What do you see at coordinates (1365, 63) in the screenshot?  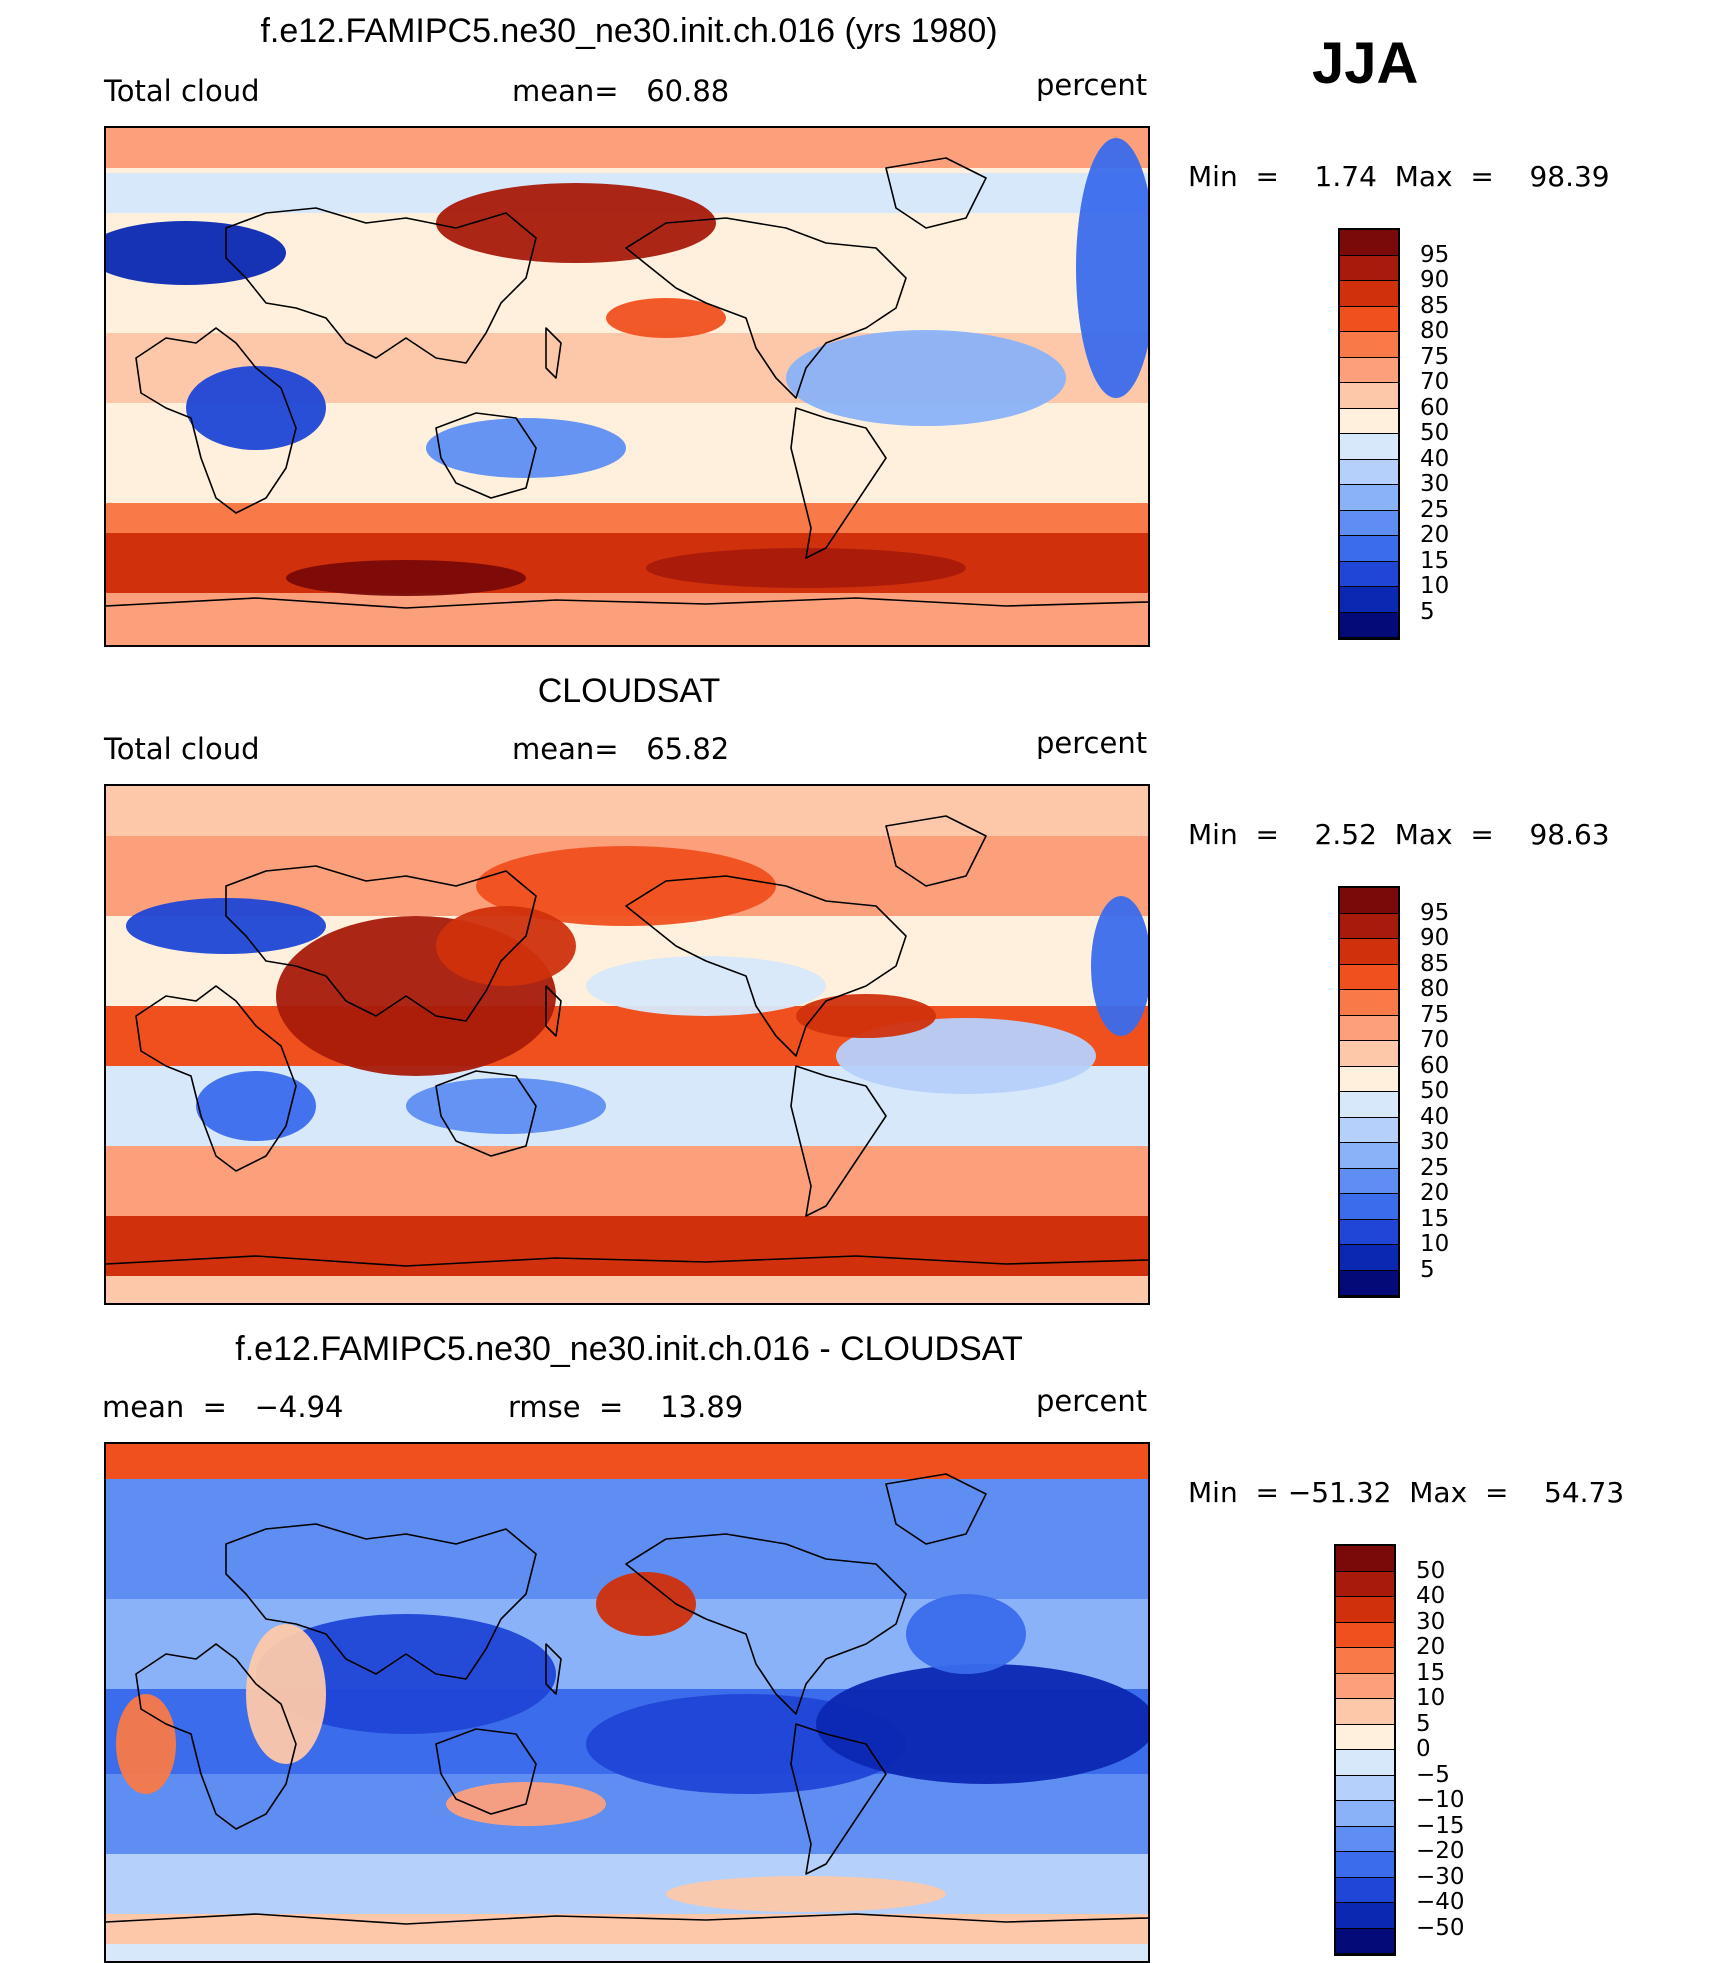 I see `season-label: JJA` at bounding box center [1365, 63].